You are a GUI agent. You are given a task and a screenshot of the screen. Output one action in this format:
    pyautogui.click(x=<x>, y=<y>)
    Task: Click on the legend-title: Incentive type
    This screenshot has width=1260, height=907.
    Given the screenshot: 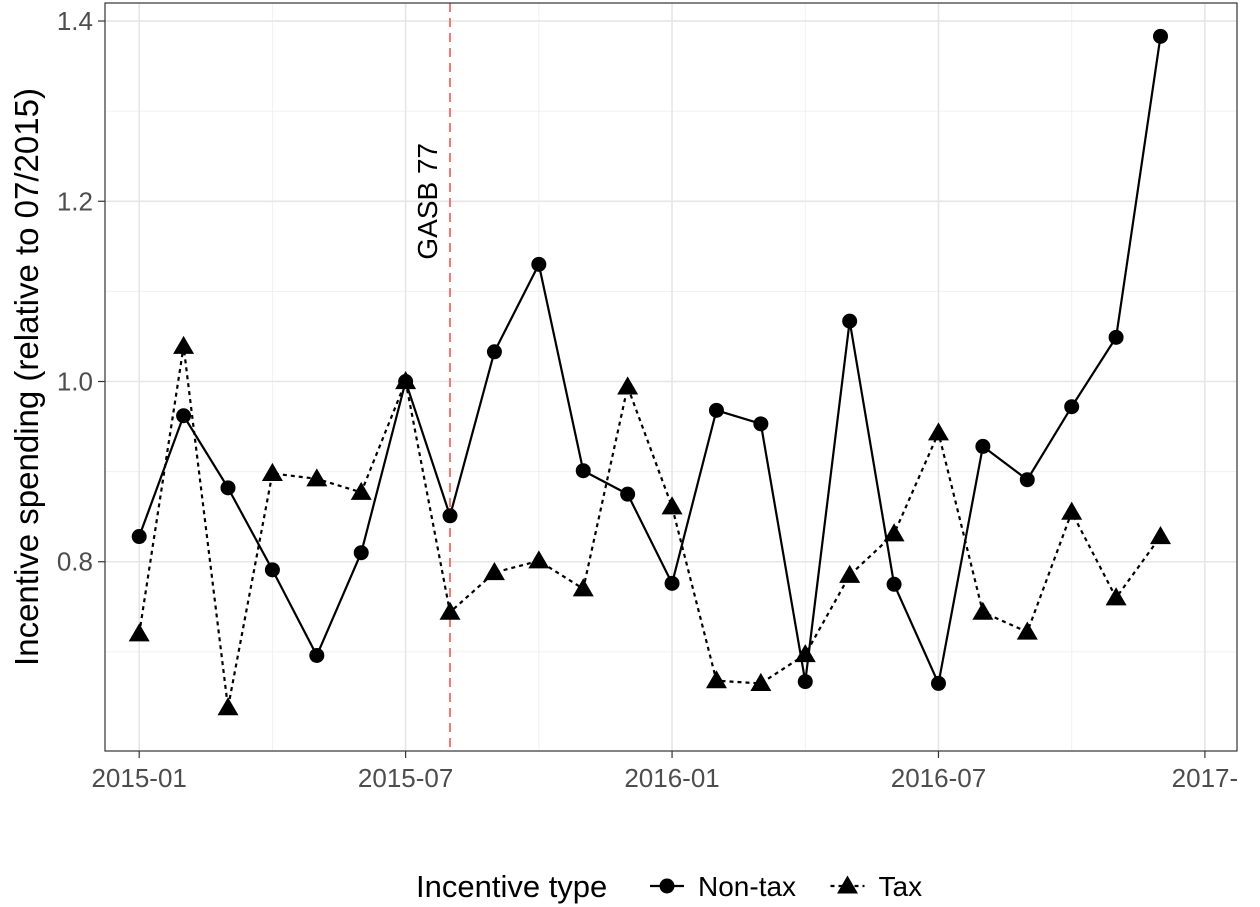 What is the action you would take?
    pyautogui.click(x=511, y=886)
    